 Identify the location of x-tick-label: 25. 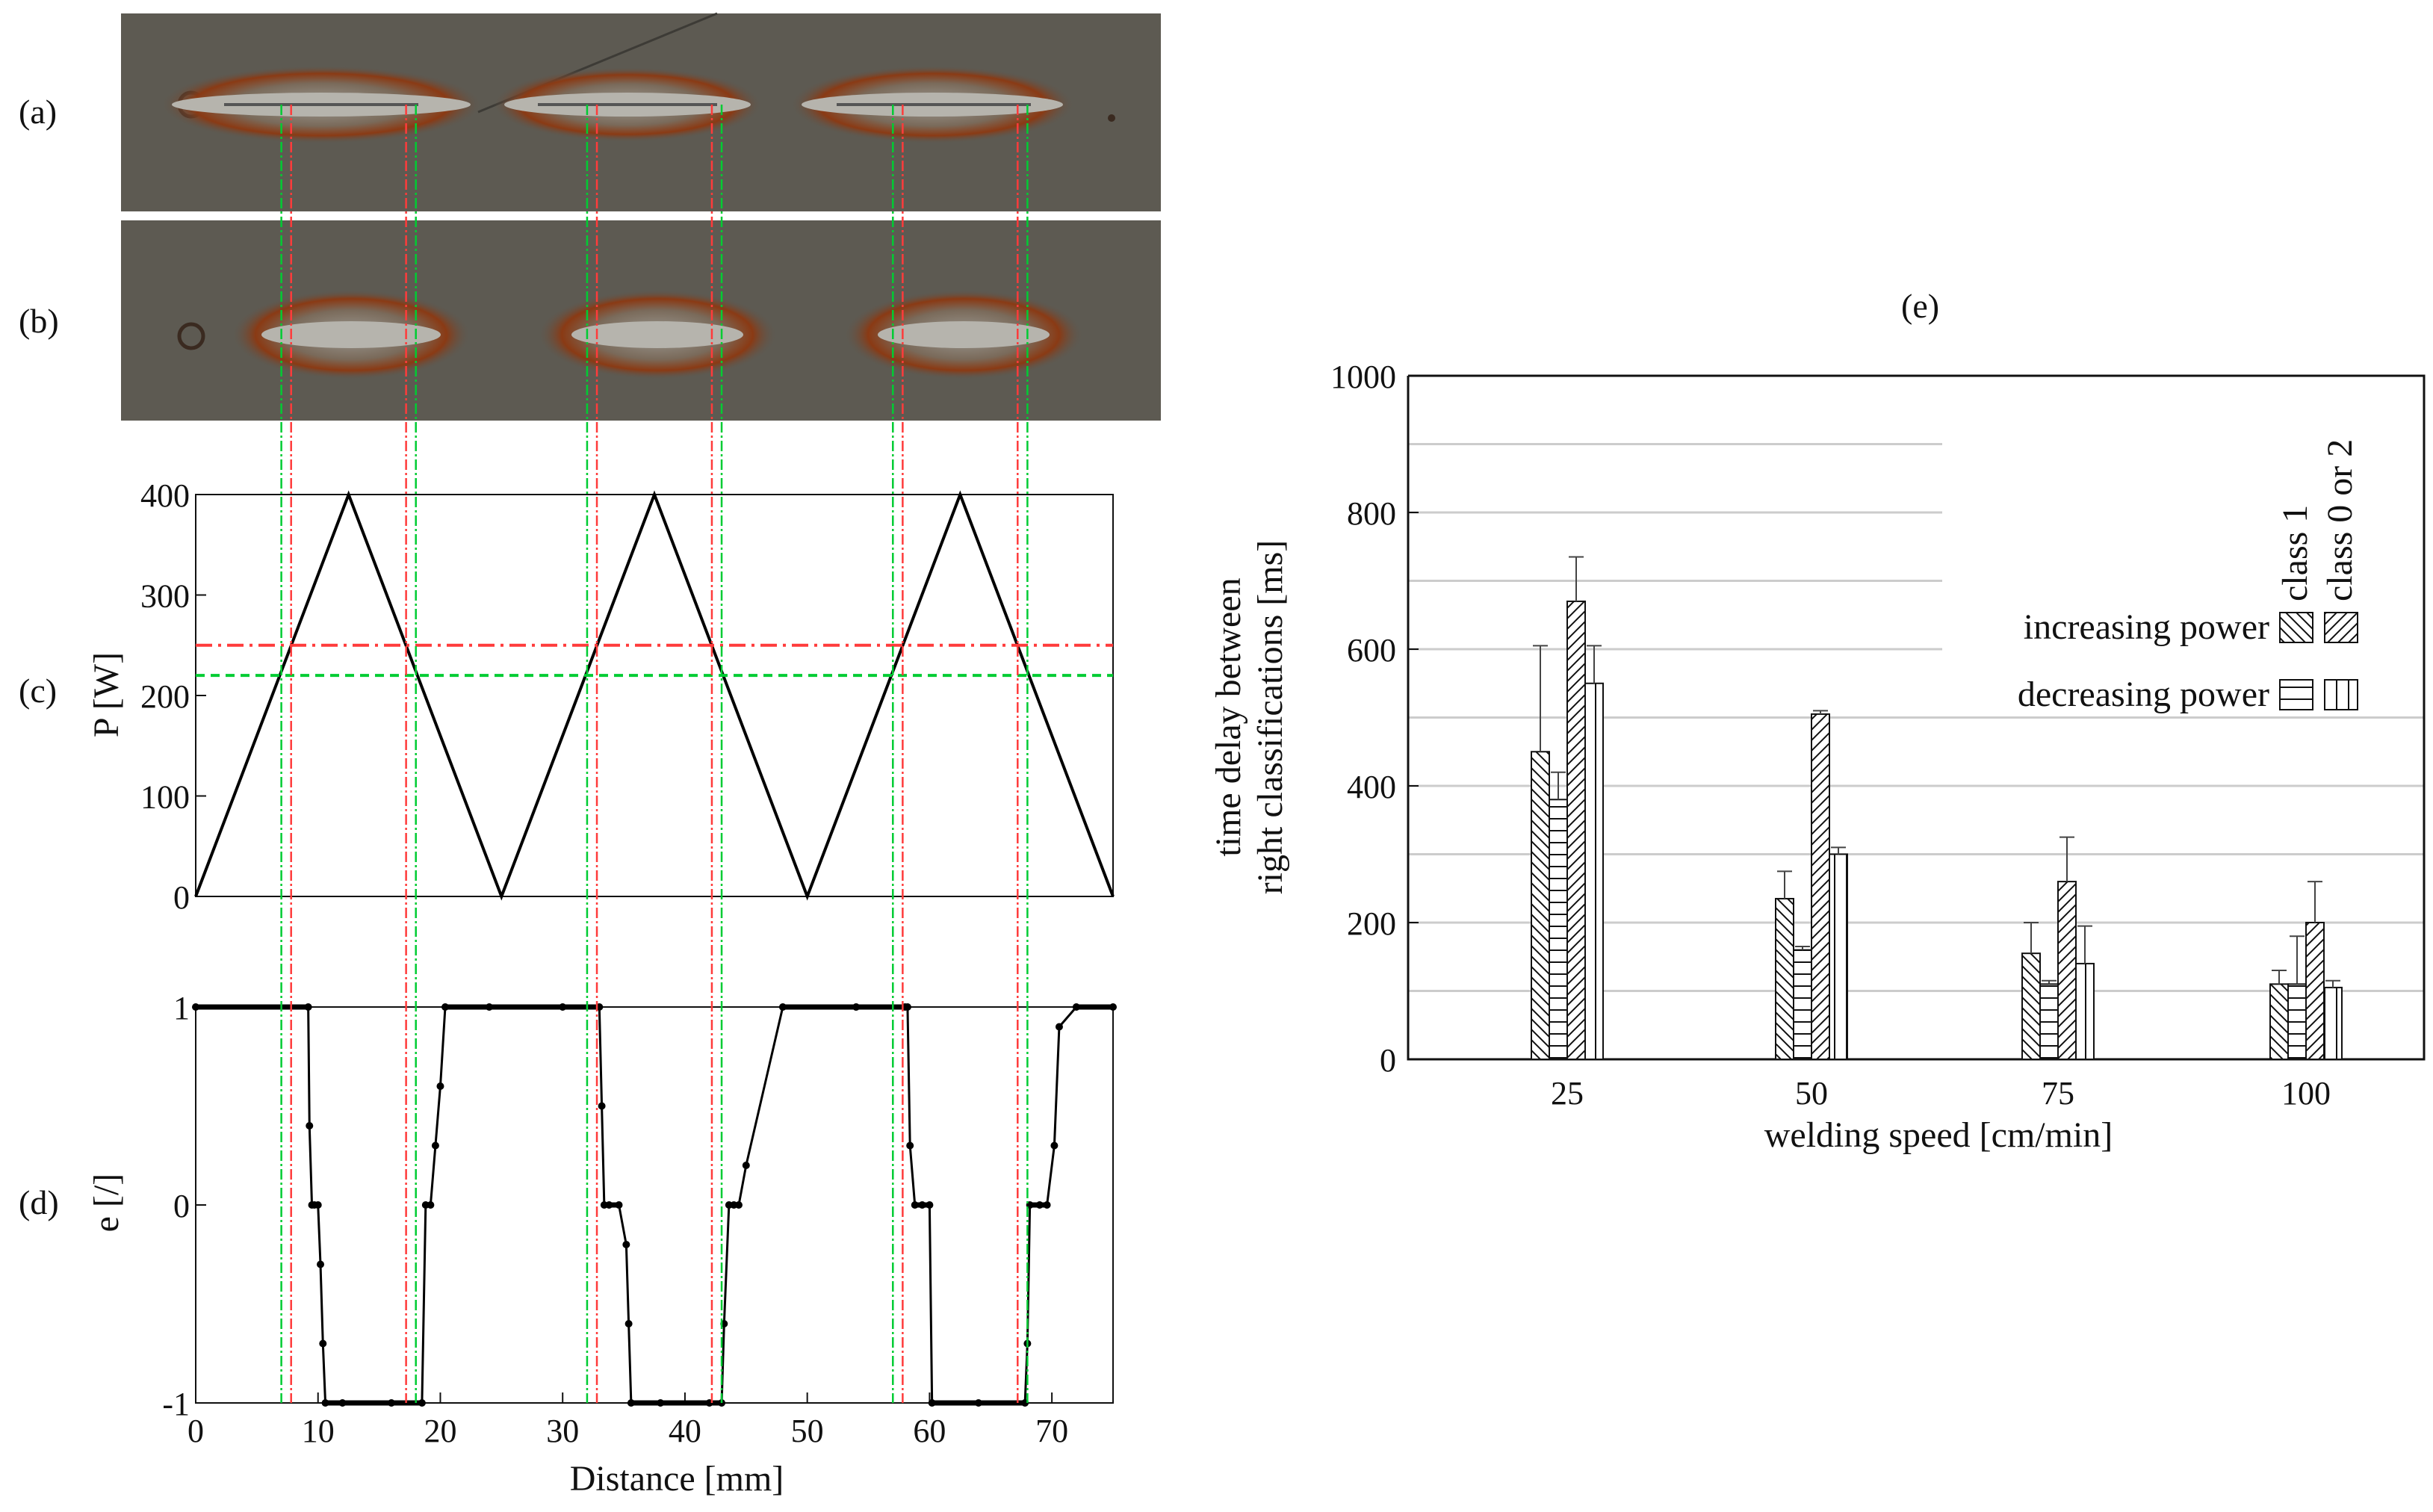
(1568, 1093).